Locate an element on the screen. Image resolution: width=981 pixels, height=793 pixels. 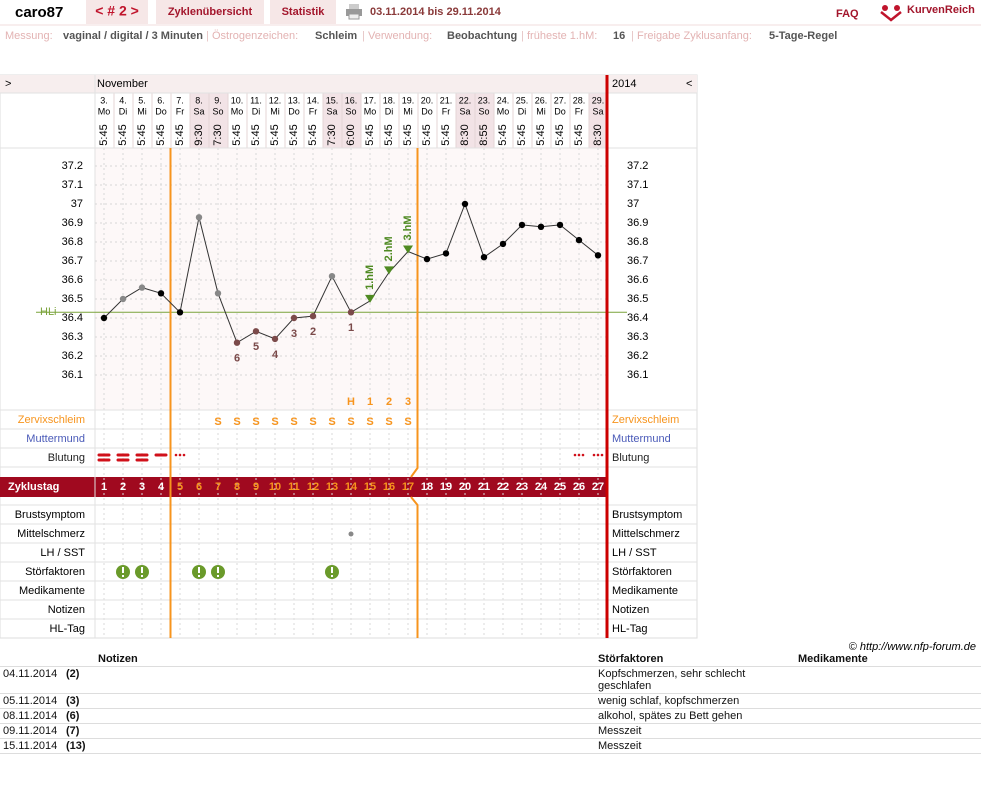
cell-day: (3) is located at coordinates (79, 701).